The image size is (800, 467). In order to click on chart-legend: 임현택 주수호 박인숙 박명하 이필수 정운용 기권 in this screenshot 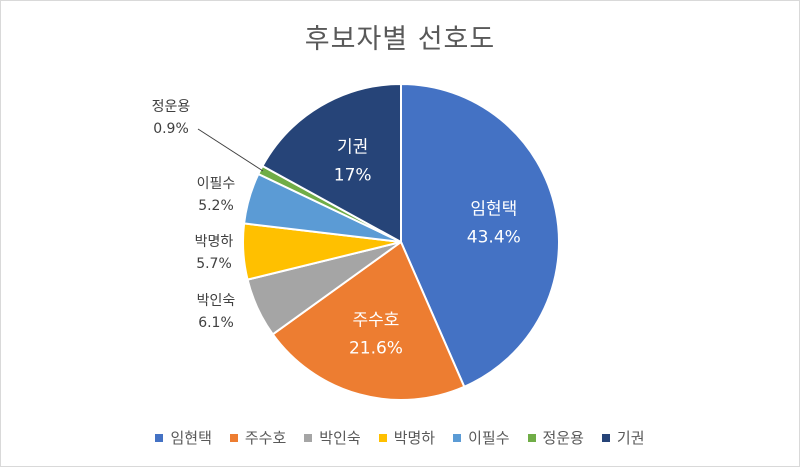, I will do `click(400, 437)`.